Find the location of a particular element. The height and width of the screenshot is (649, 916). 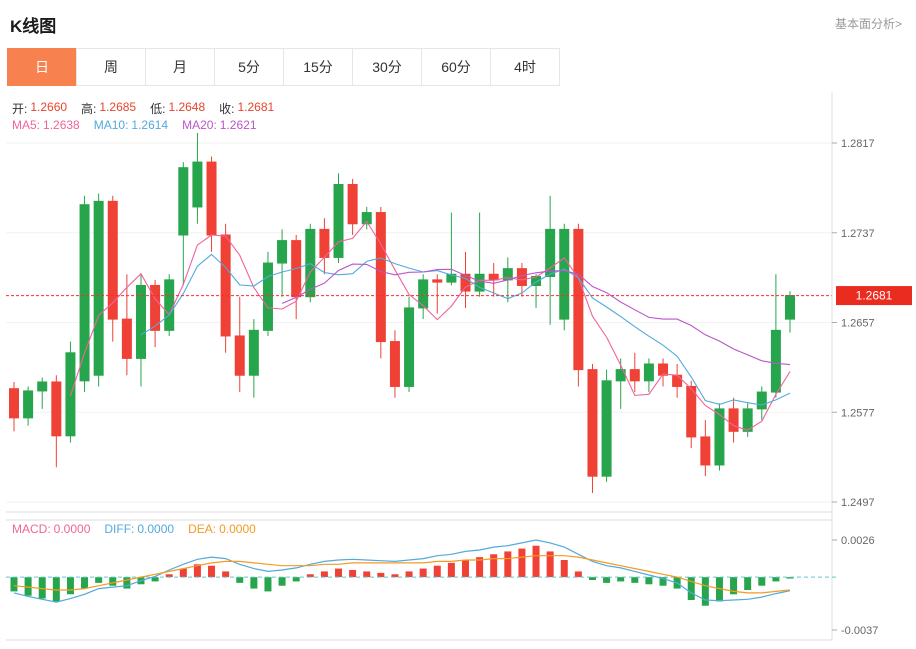

tab-日: 日 is located at coordinates (42, 67).